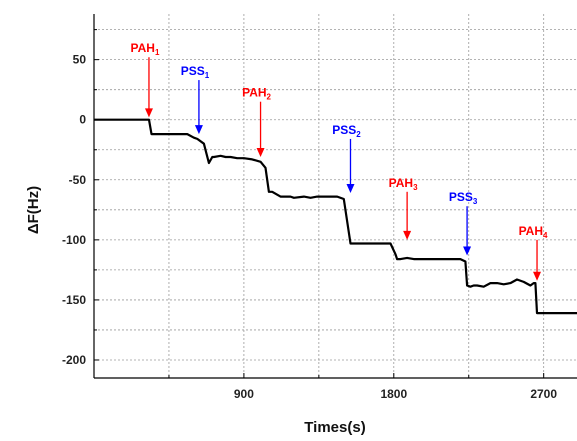 The width and height of the screenshot is (577, 441). What do you see at coordinates (403, 184) in the screenshot?
I see `annotation-label: PAH3` at bounding box center [403, 184].